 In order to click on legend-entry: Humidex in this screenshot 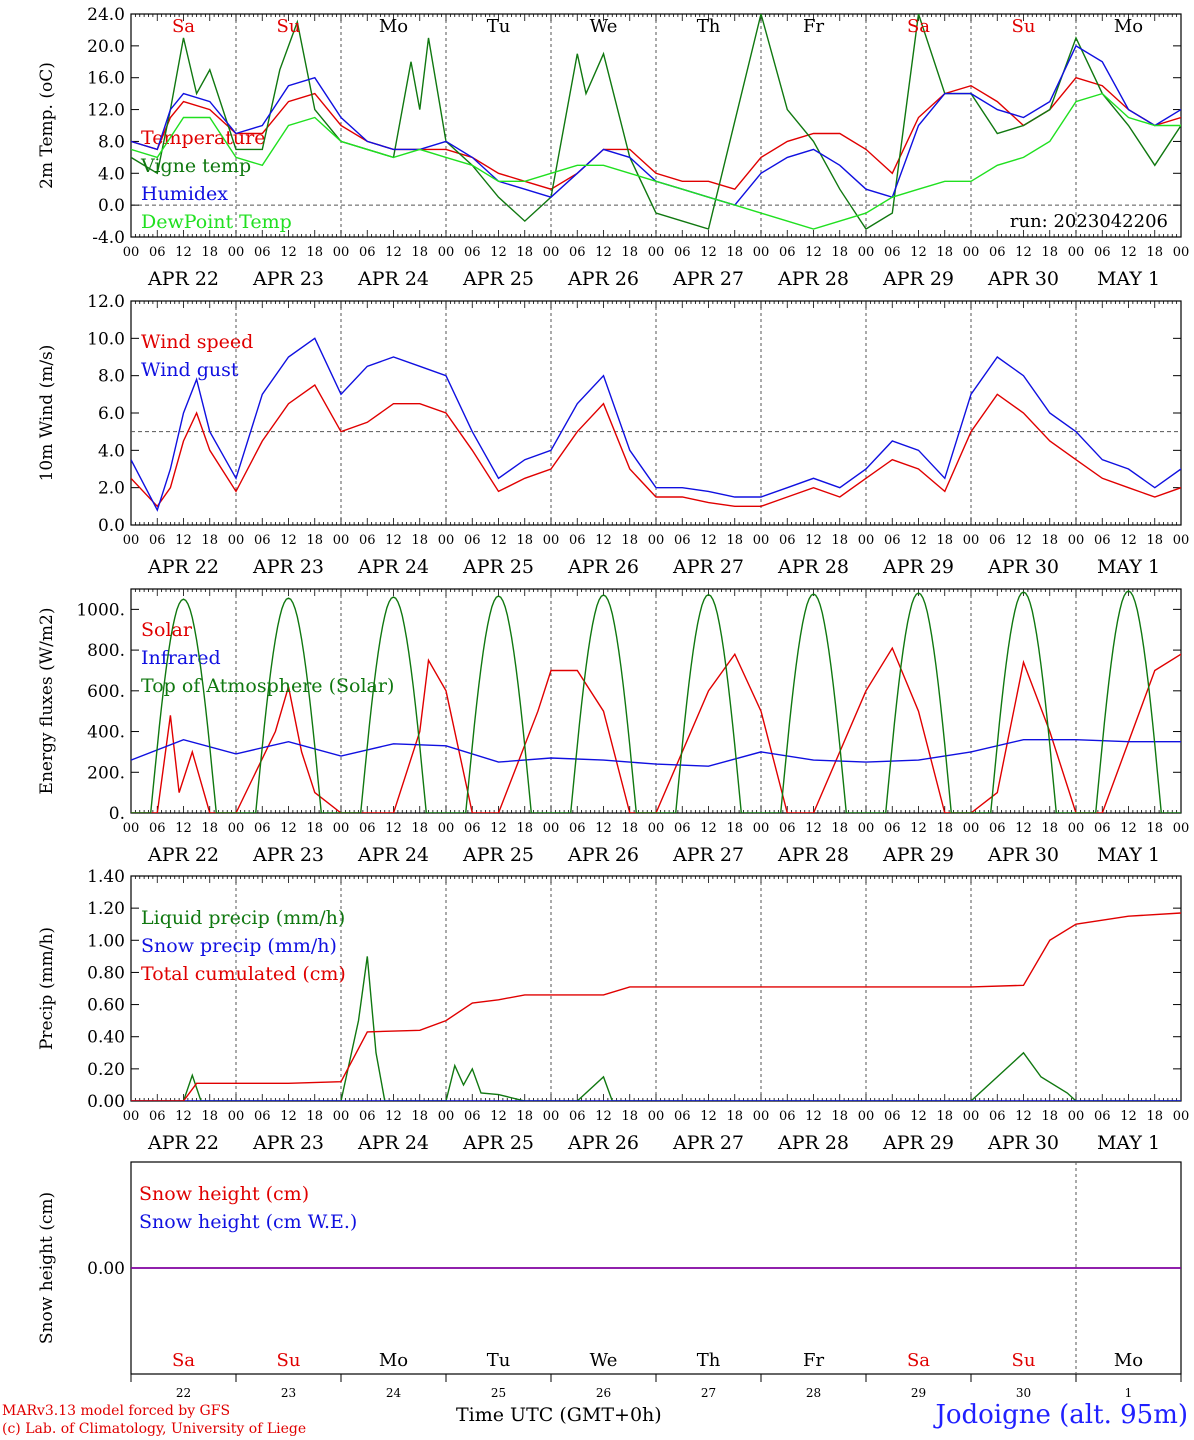, I will do `click(184, 194)`.